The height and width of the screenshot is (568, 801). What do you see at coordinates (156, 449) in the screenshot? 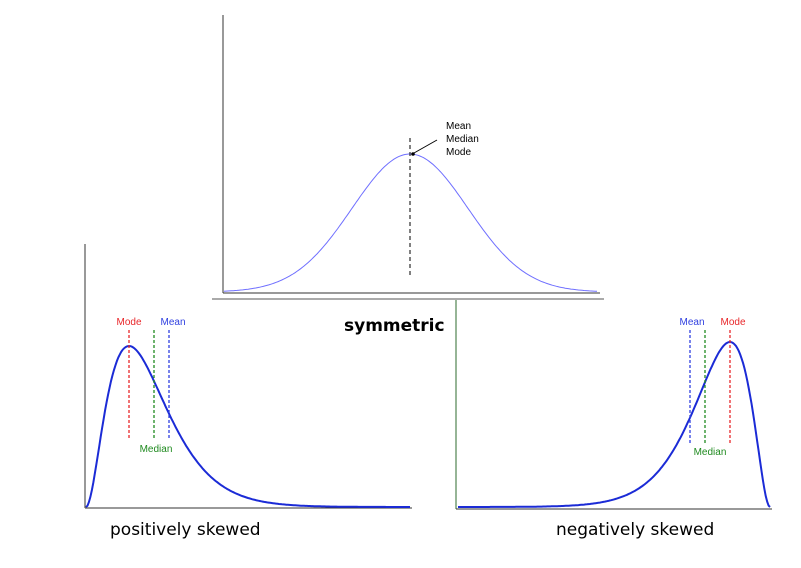
I see `positive-median-label: Median` at bounding box center [156, 449].